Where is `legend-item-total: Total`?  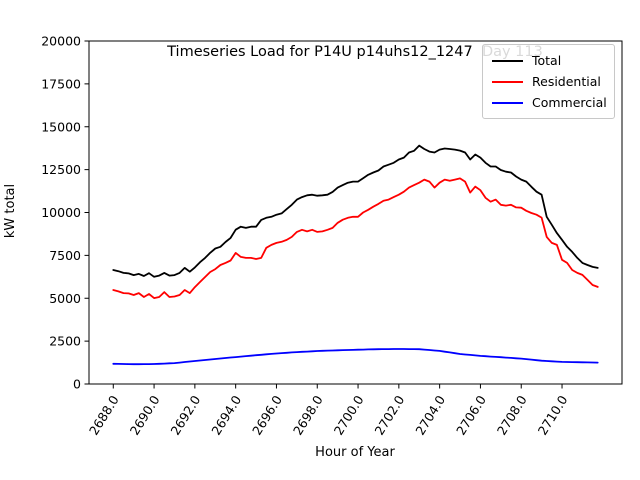 legend-item-total: Total is located at coordinates (548, 60).